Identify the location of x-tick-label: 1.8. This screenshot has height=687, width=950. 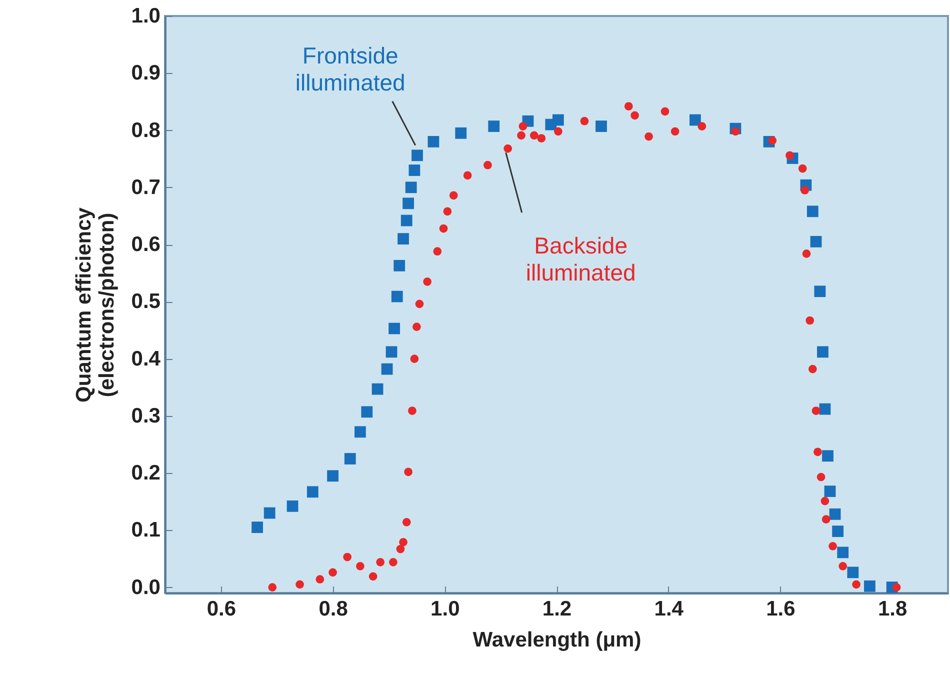
(893, 609).